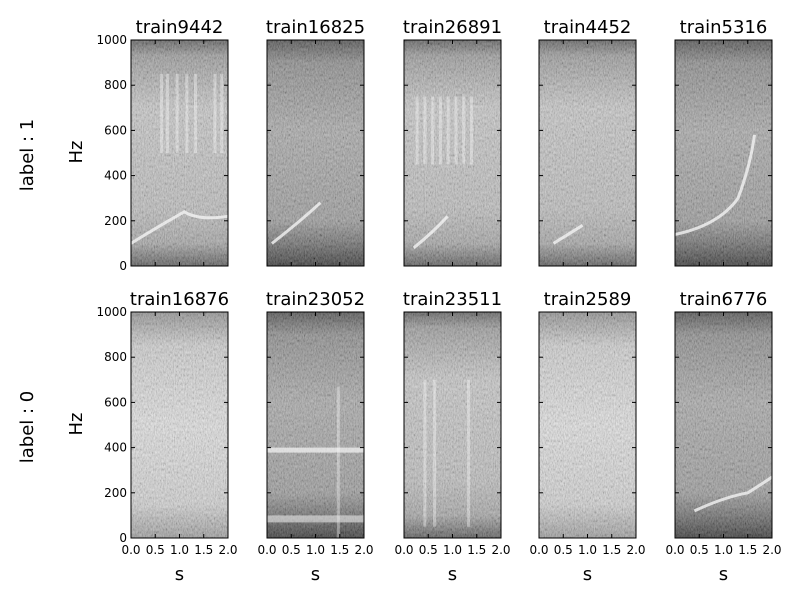 The width and height of the screenshot is (800, 605). What do you see at coordinates (724, 27) in the screenshot?
I see `panel-title: train5316` at bounding box center [724, 27].